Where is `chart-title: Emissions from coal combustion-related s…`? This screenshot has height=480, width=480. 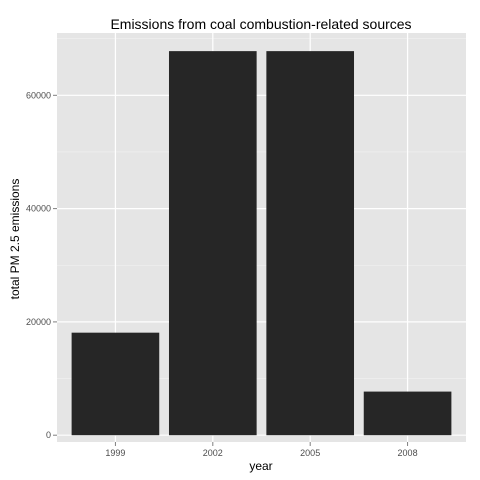
chart-title: Emissions from coal combustion-related s… is located at coordinates (260, 24).